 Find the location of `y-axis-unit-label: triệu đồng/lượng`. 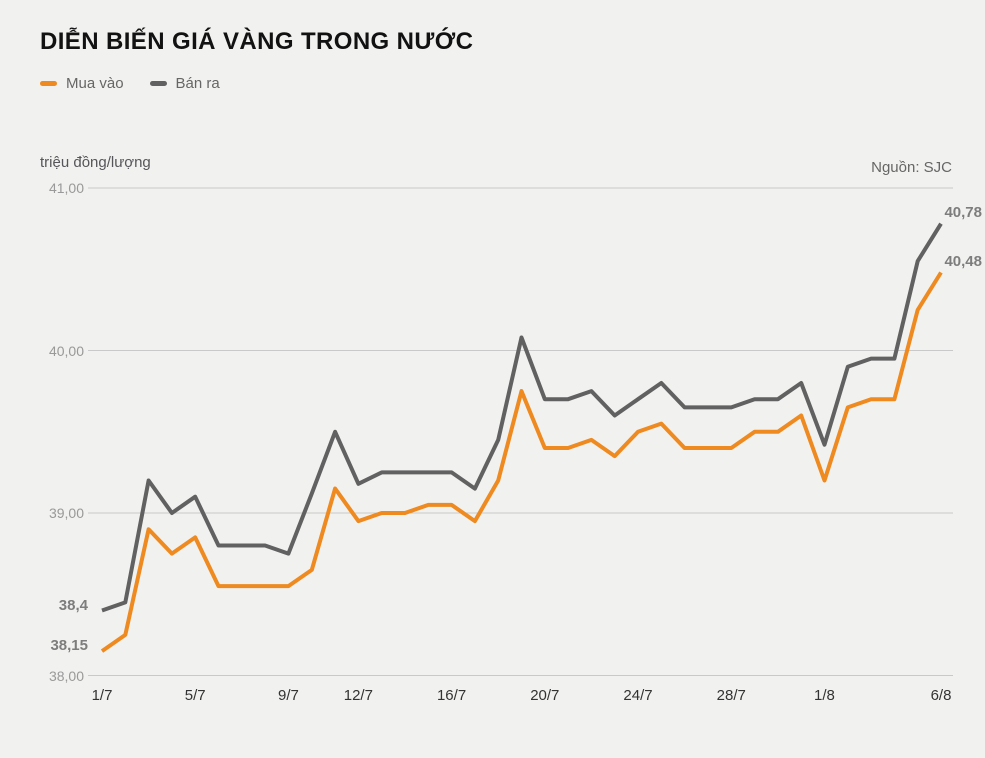

y-axis-unit-label: triệu đồng/lượng is located at coordinates (95, 162).